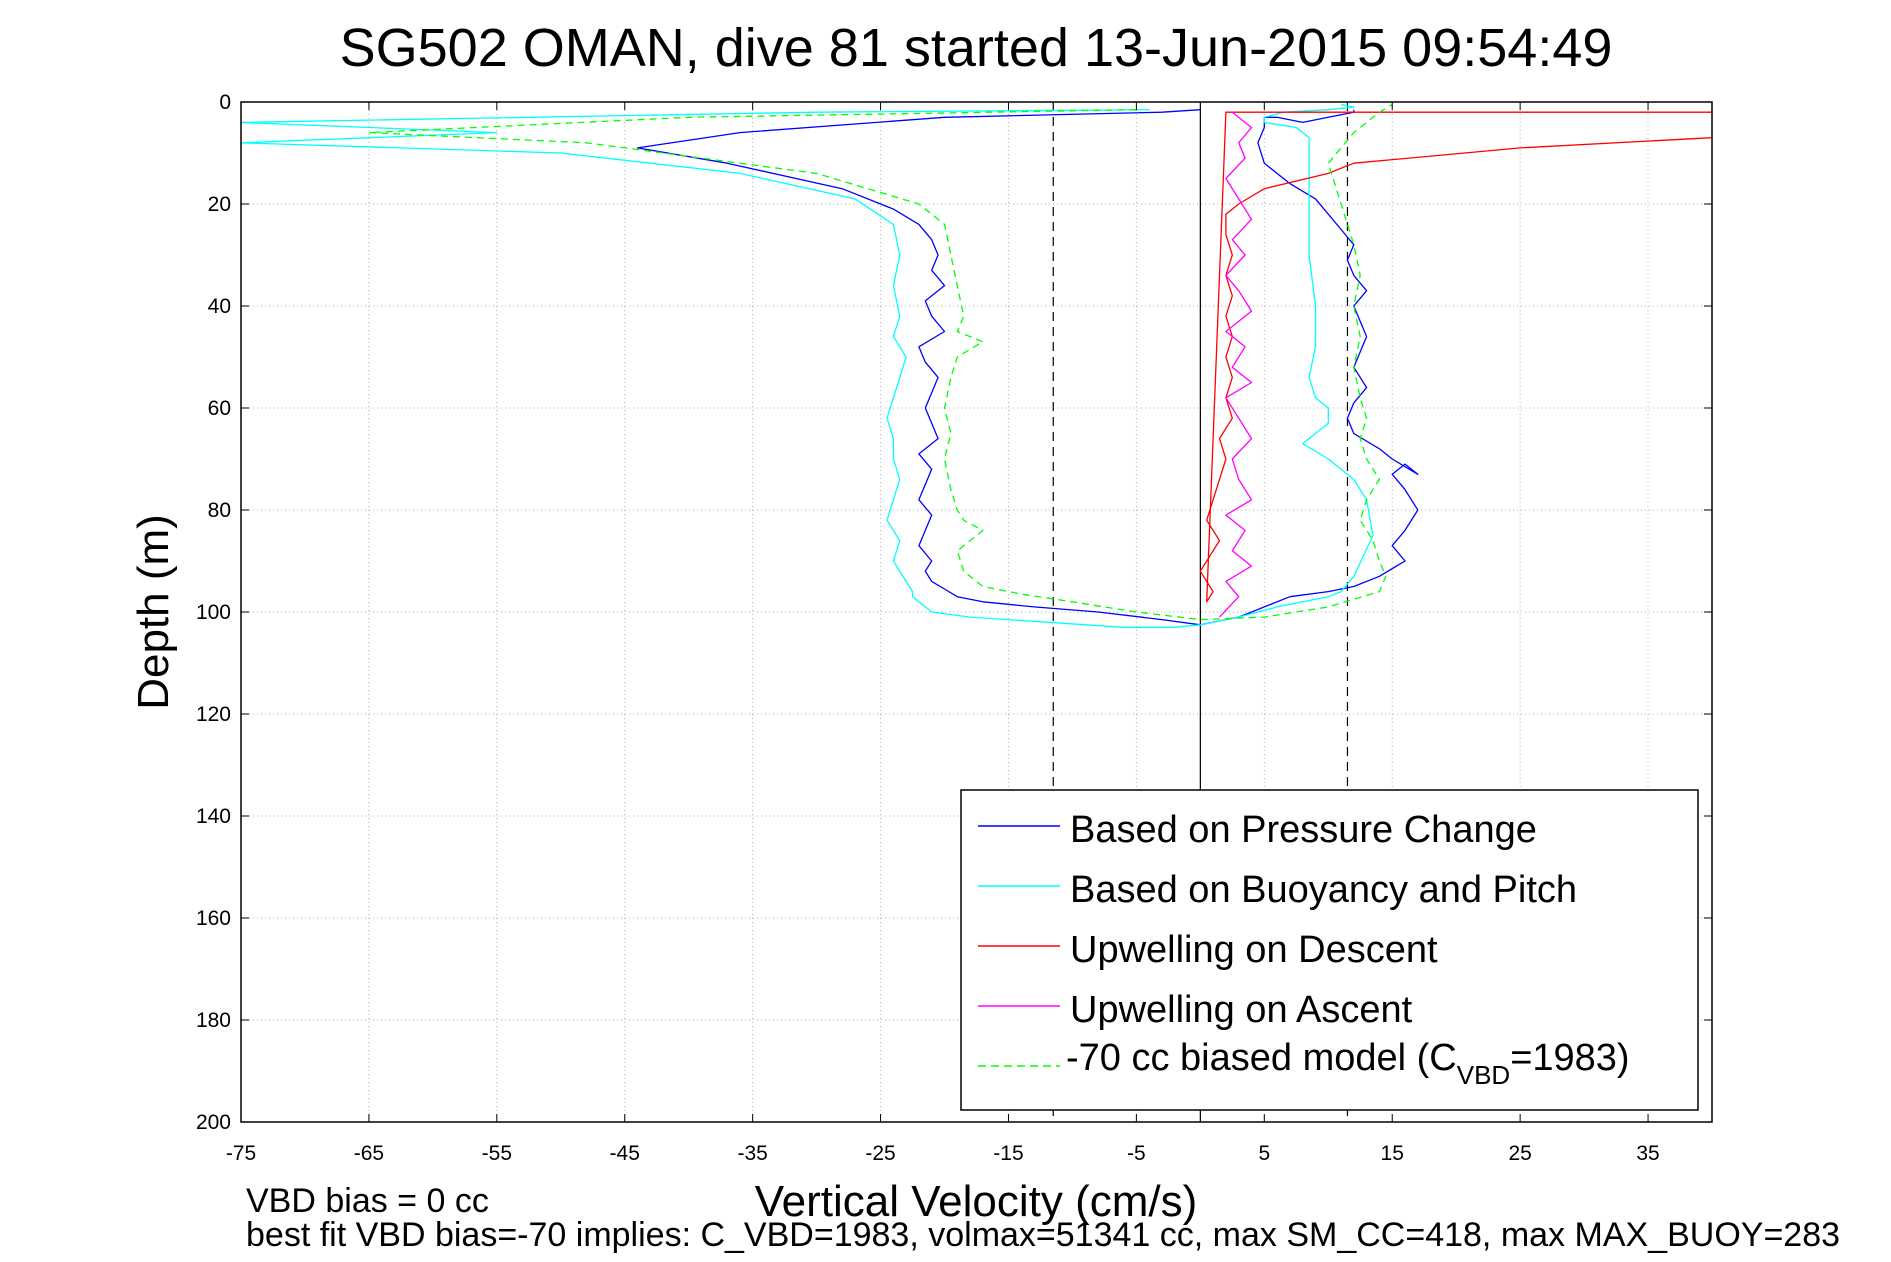 The height and width of the screenshot is (1262, 1891). I want to click on y-axis-label: Depth (m), so click(153, 612).